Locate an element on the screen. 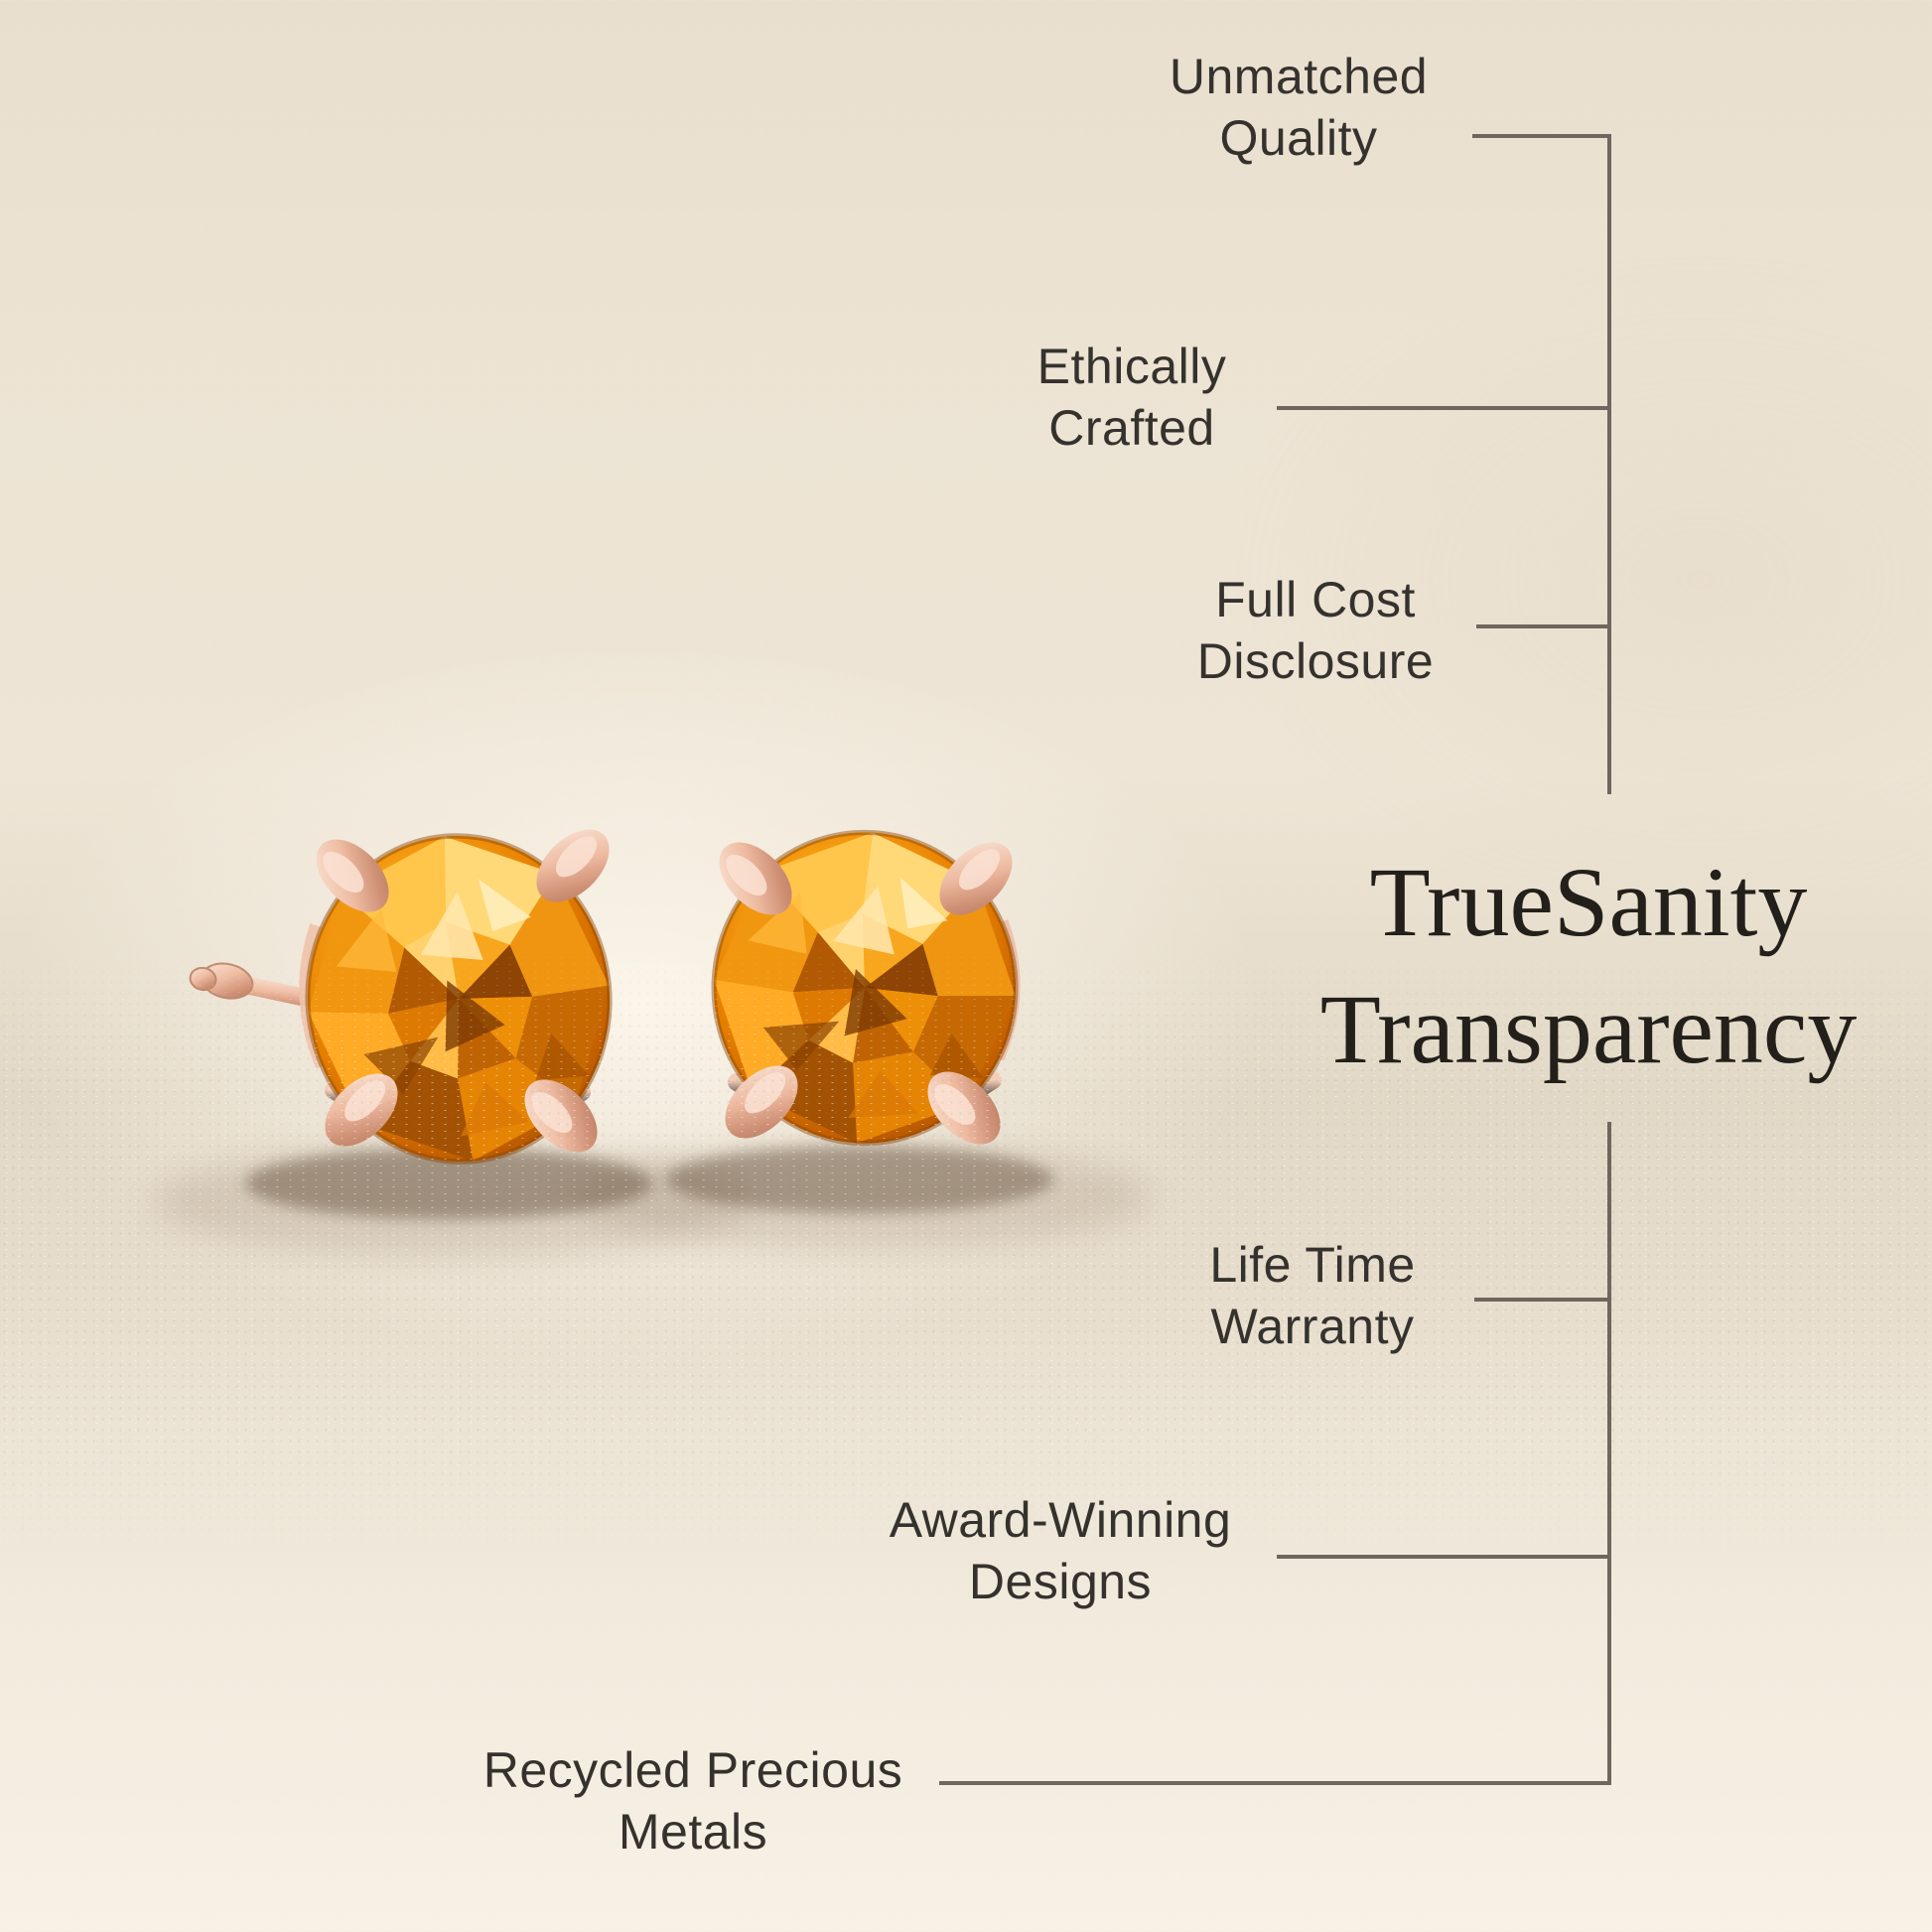  connector-ethically-crafted is located at coordinates (1442, 408).